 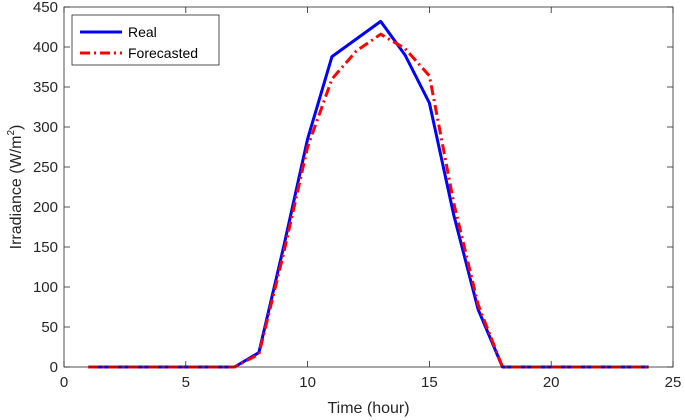 I want to click on y-axis-label-main: Irradiance (W/m, so click(x=16, y=193).